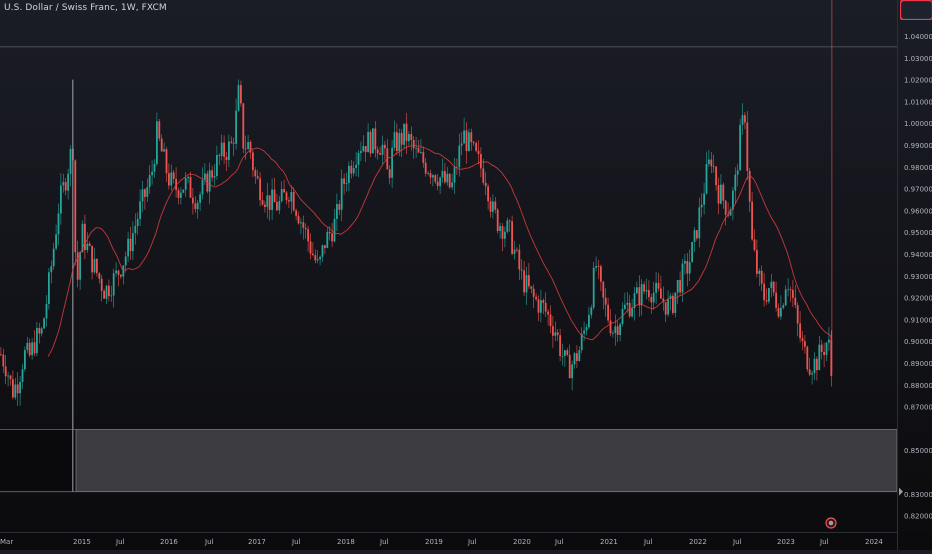 Image resolution: width=932 pixels, height=554 pixels. What do you see at coordinates (918, 102) in the screenshot?
I see `y-tick-label: 1.01000` at bounding box center [918, 102].